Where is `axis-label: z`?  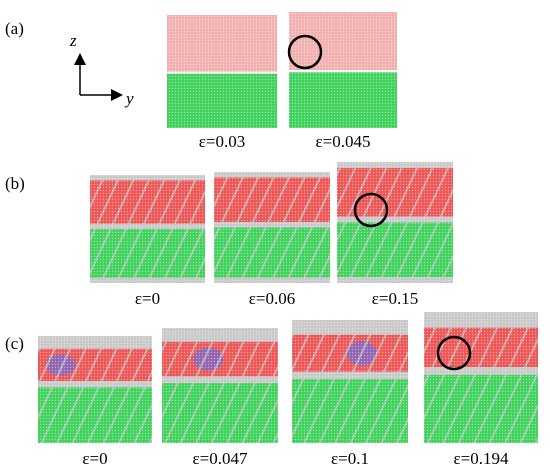 axis-label: z is located at coordinates (73, 40).